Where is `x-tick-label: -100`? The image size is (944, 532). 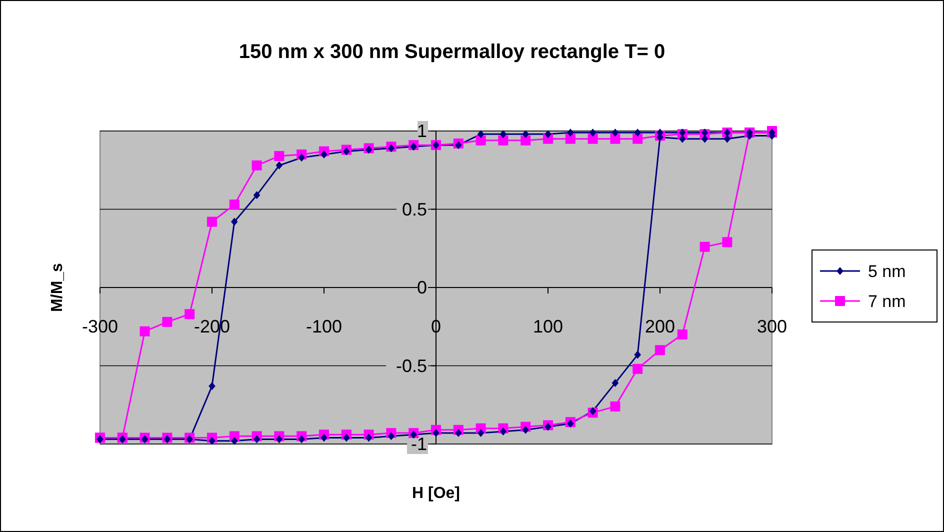 x-tick-label: -100 is located at coordinates (324, 326).